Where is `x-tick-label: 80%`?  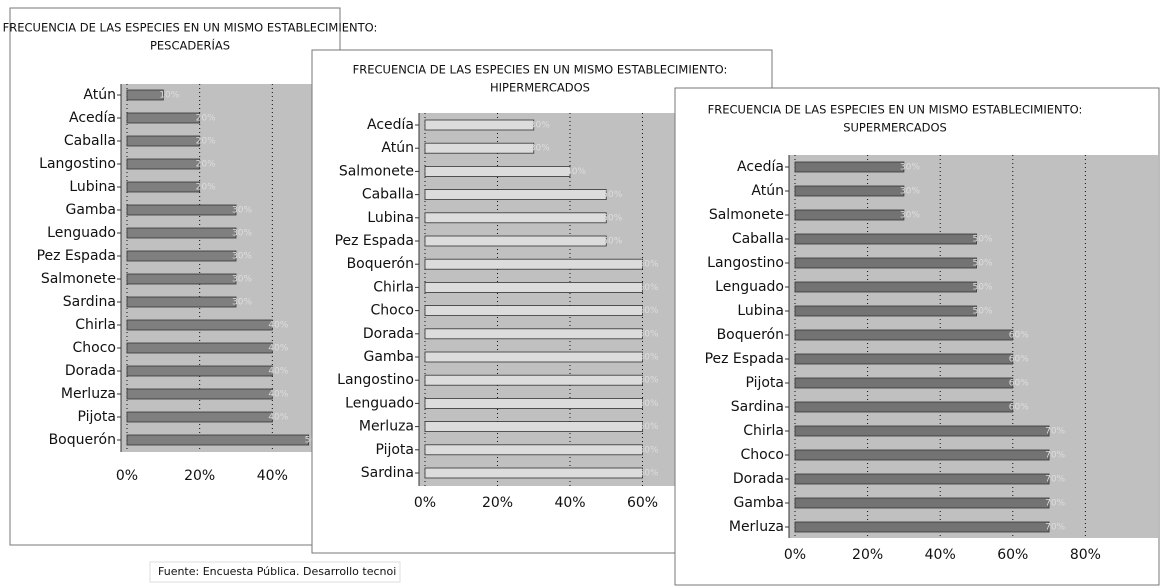
x-tick-label: 80% is located at coordinates (1085, 555).